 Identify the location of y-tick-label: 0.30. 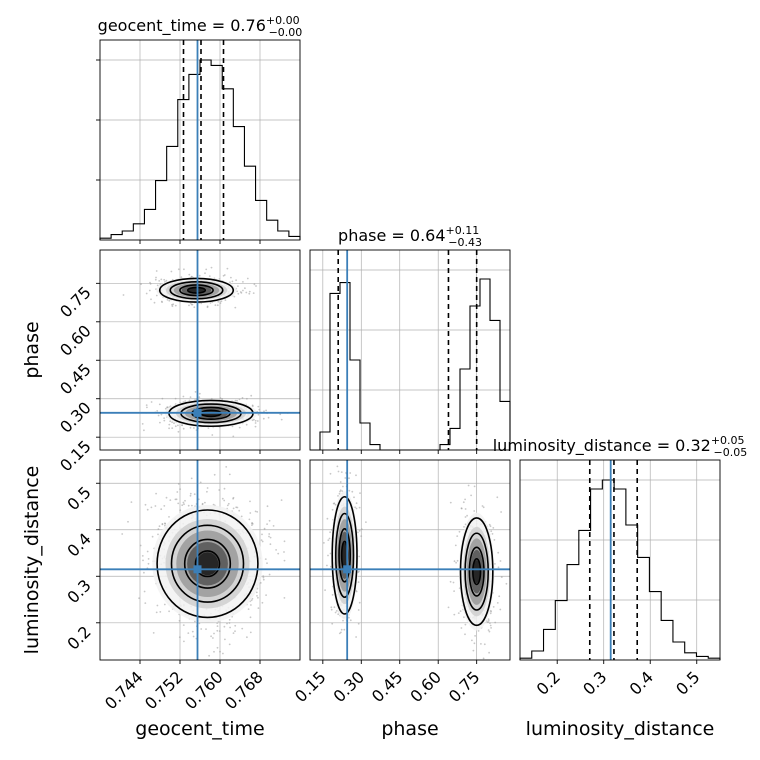
(75, 417).